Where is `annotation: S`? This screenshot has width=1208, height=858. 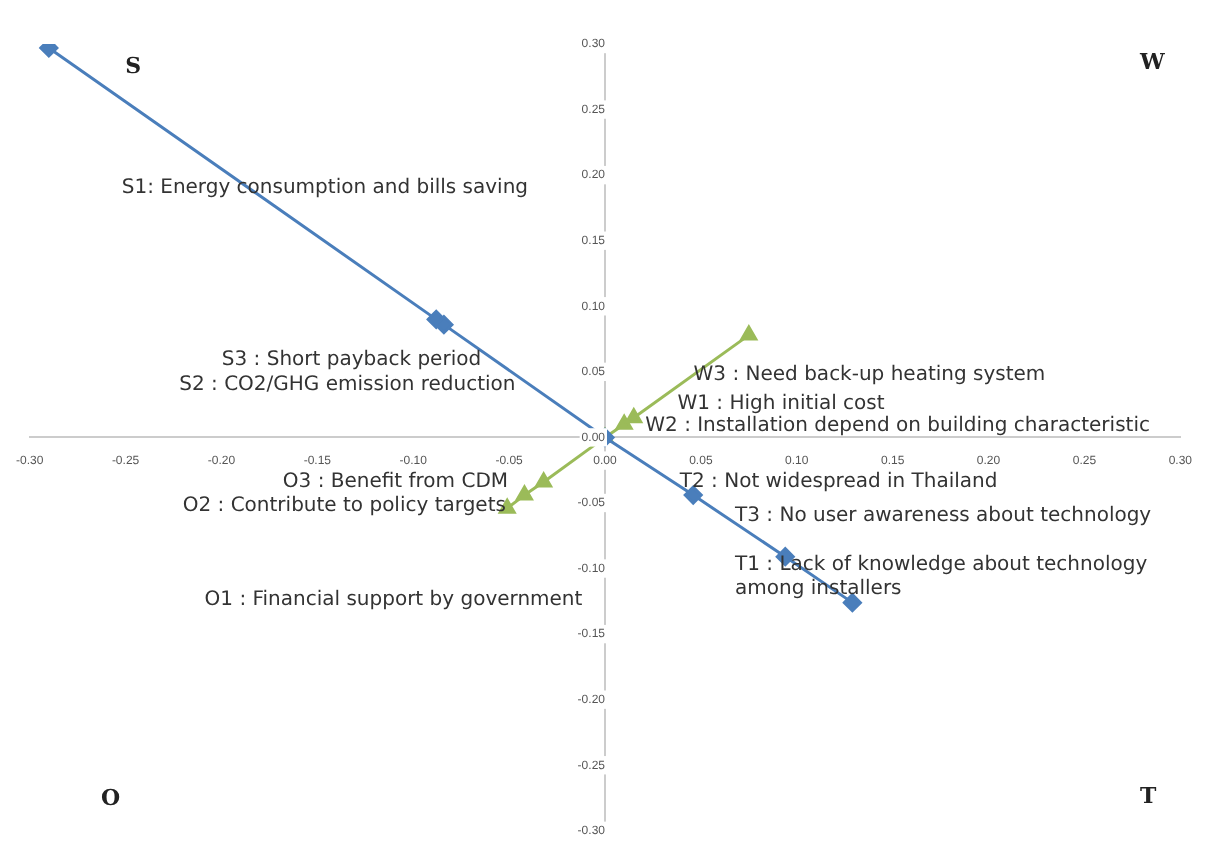 annotation: S is located at coordinates (133, 66).